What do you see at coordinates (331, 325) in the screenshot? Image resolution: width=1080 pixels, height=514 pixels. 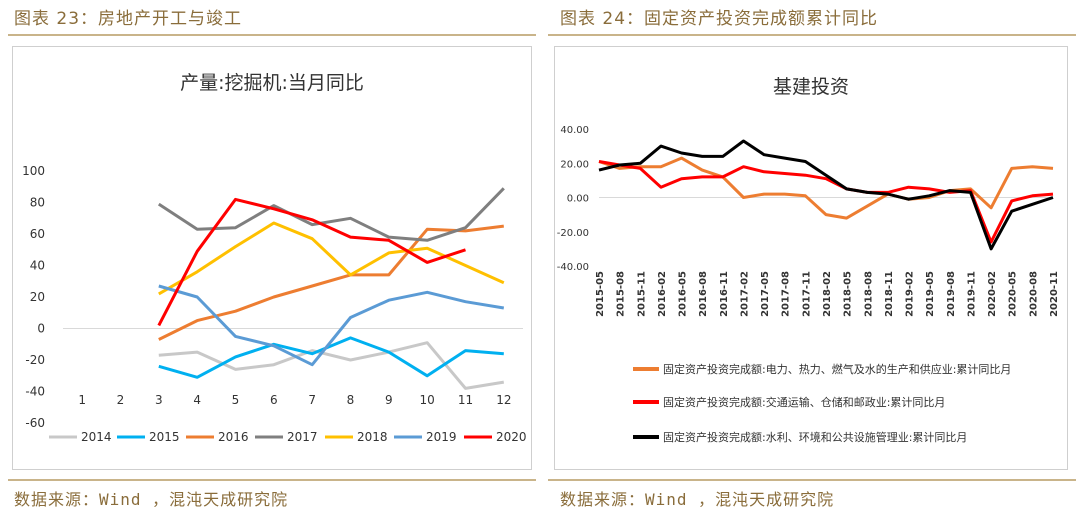 I see `series-line-2019` at bounding box center [331, 325].